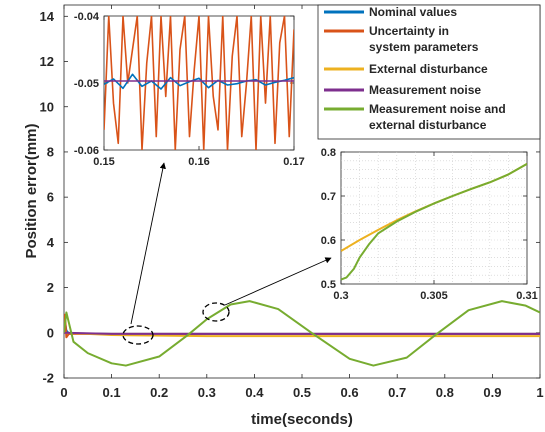 This screenshot has height=432, width=545. What do you see at coordinates (63, 392) in the screenshot?
I see `main-x-tick-label: 0` at bounding box center [63, 392].